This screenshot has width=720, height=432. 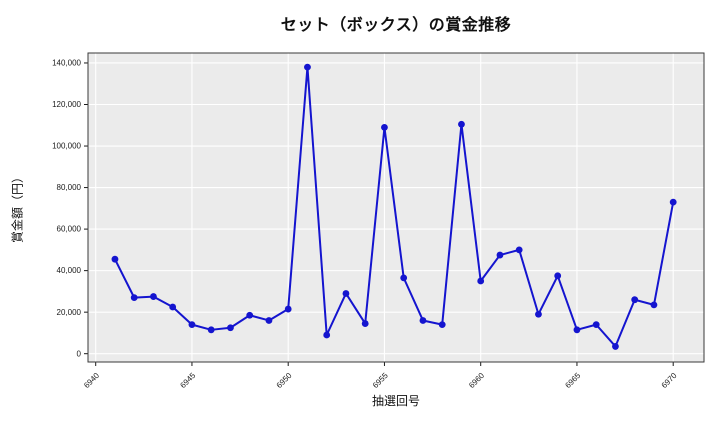 I want to click on x-tick-label: 6960, so click(x=476, y=380).